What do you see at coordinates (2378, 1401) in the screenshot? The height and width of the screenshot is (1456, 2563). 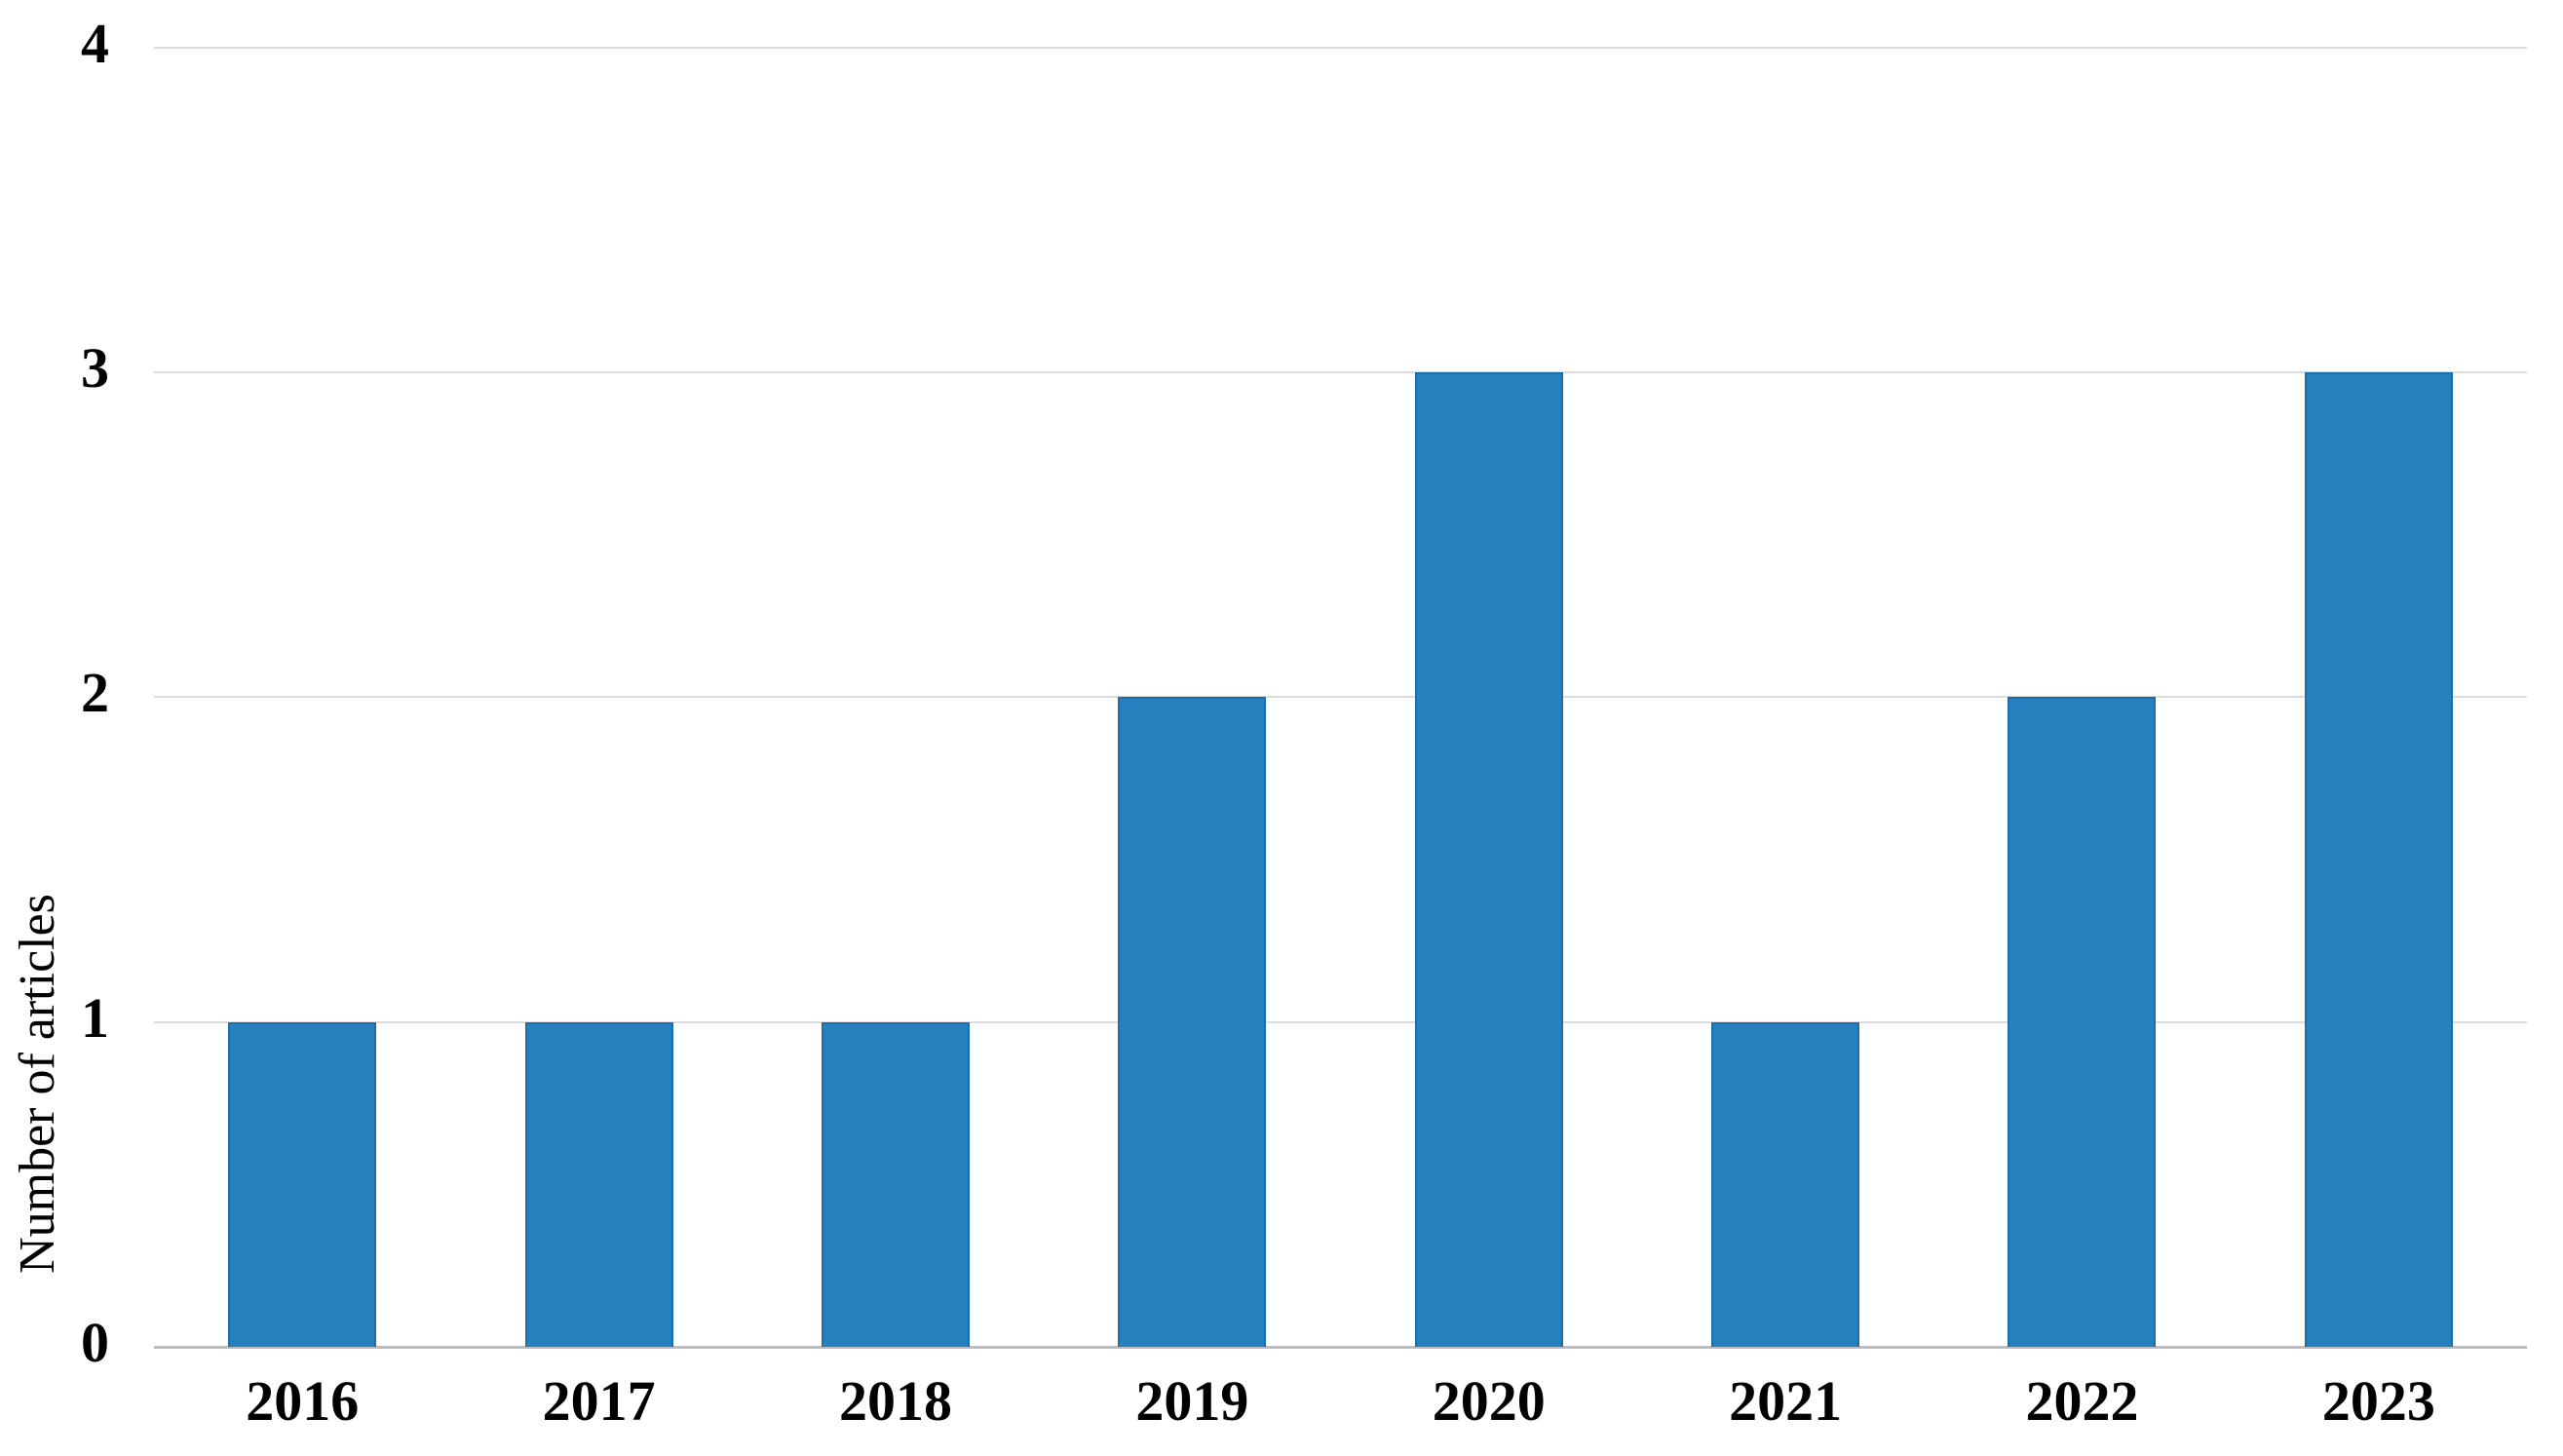 I see `x-tick-label-2023: 2023` at bounding box center [2378, 1401].